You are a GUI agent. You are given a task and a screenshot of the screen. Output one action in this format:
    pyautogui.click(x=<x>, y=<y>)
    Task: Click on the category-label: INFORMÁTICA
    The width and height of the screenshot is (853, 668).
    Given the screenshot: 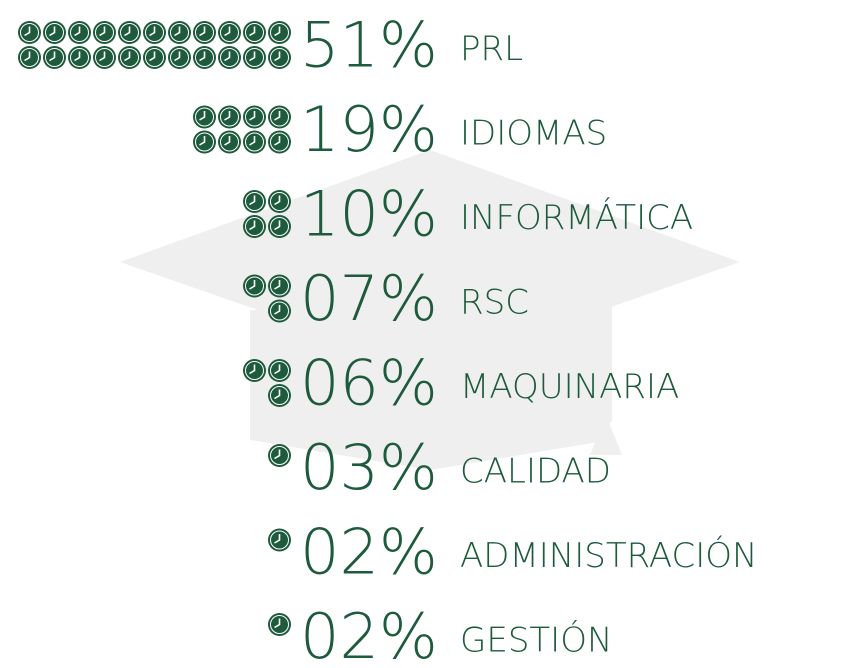 What is the action you would take?
    pyautogui.click(x=576, y=217)
    